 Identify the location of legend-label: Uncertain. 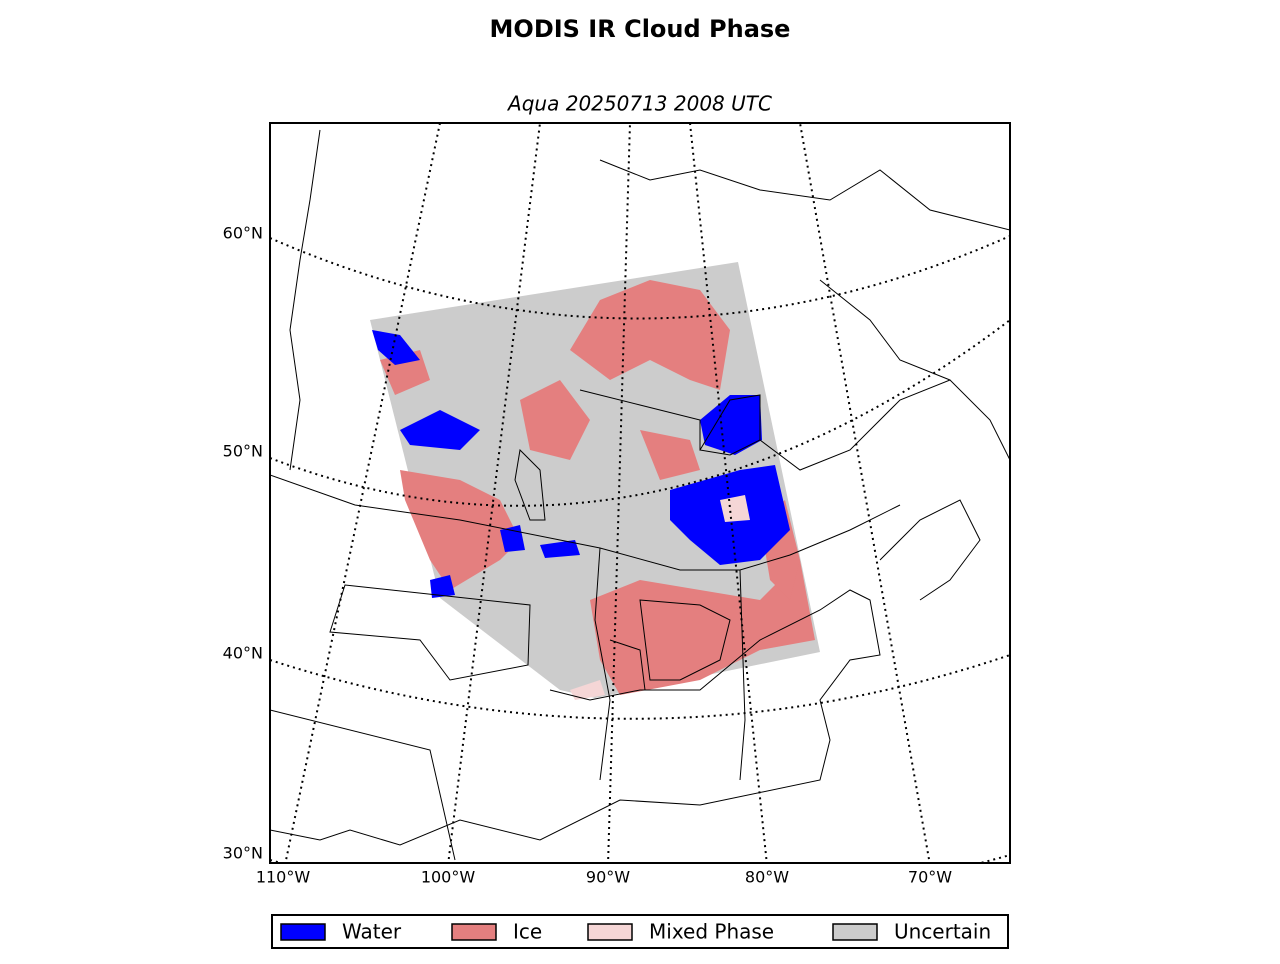
(942, 932).